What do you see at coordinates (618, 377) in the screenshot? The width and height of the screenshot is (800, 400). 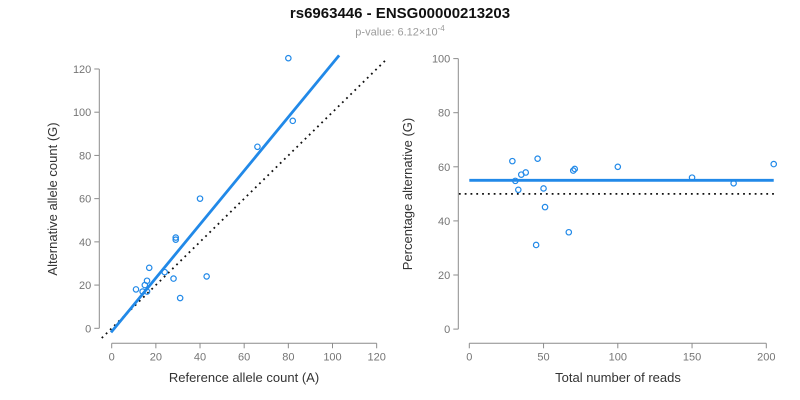 I see `right-xaxis-label: Total number of reads` at bounding box center [618, 377].